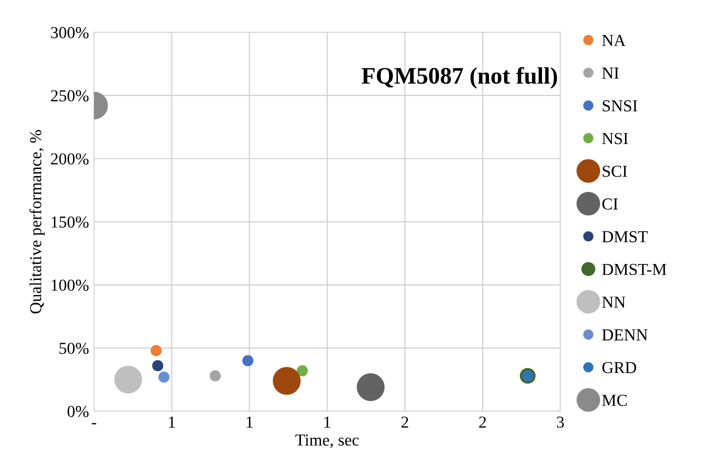 The height and width of the screenshot is (462, 712). I want to click on y-tick-label: 0%, so click(78, 412).